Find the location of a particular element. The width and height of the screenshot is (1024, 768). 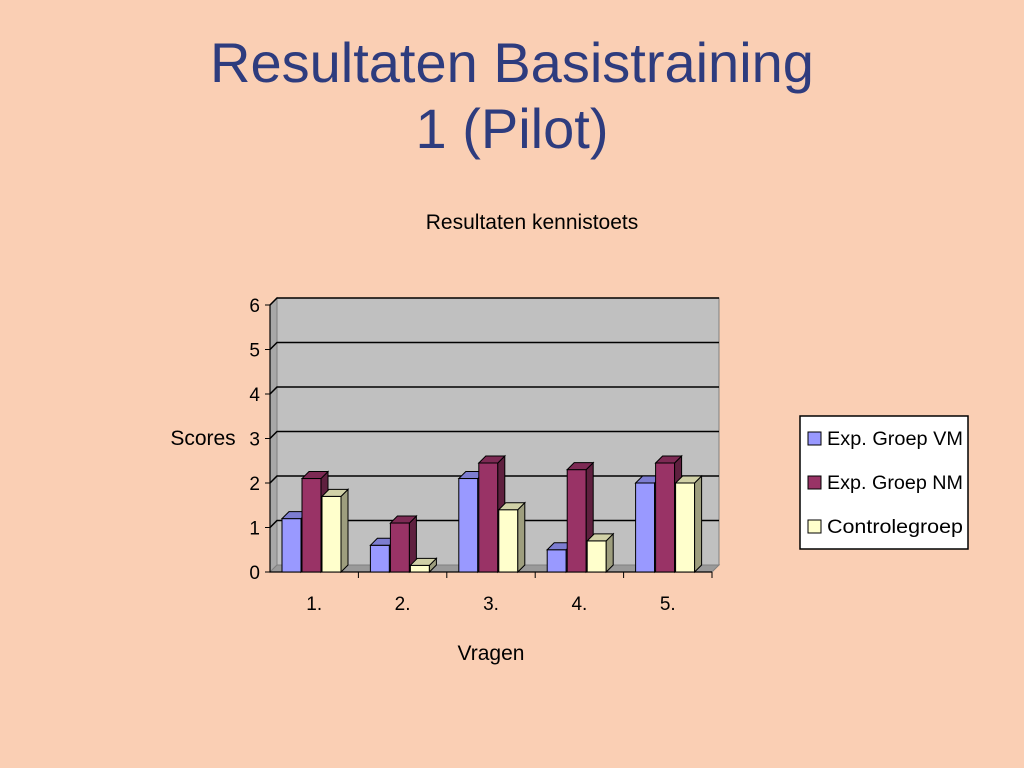

x-axis-label: Vragen is located at coordinates (491, 653).